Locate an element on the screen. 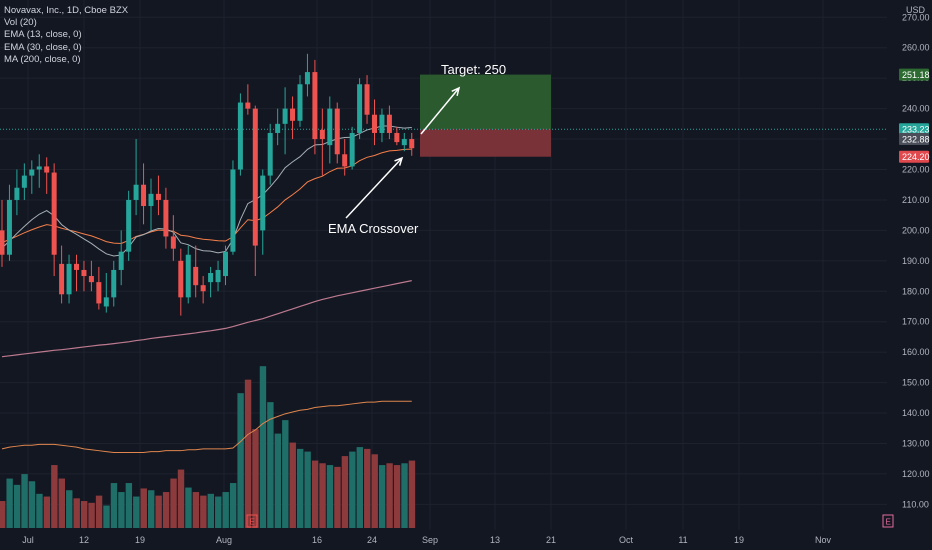 This screenshot has height=550, width=932. price-tag-label: 232.88 is located at coordinates (916, 139).